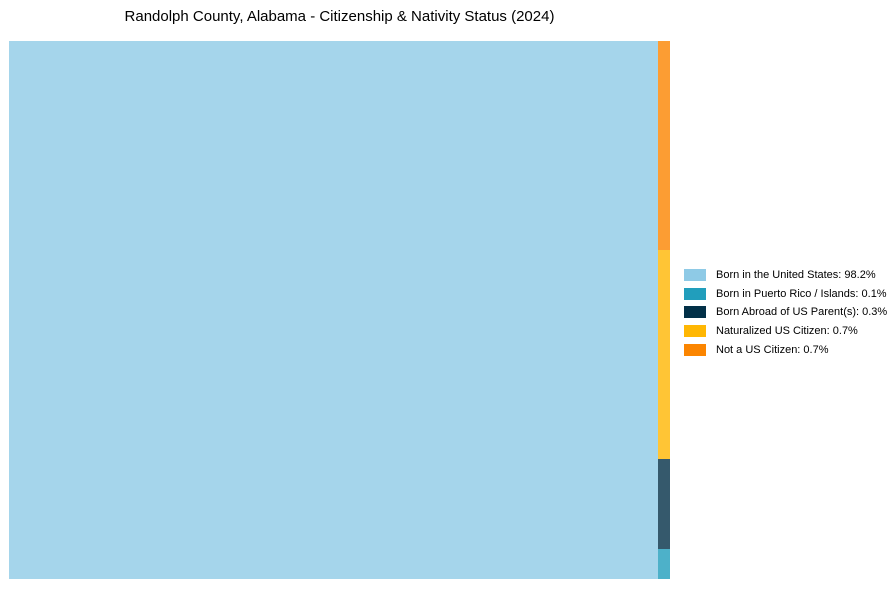 This screenshot has width=889, height=590. I want to click on legend-swatch-naturalized-citizen, so click(695, 331).